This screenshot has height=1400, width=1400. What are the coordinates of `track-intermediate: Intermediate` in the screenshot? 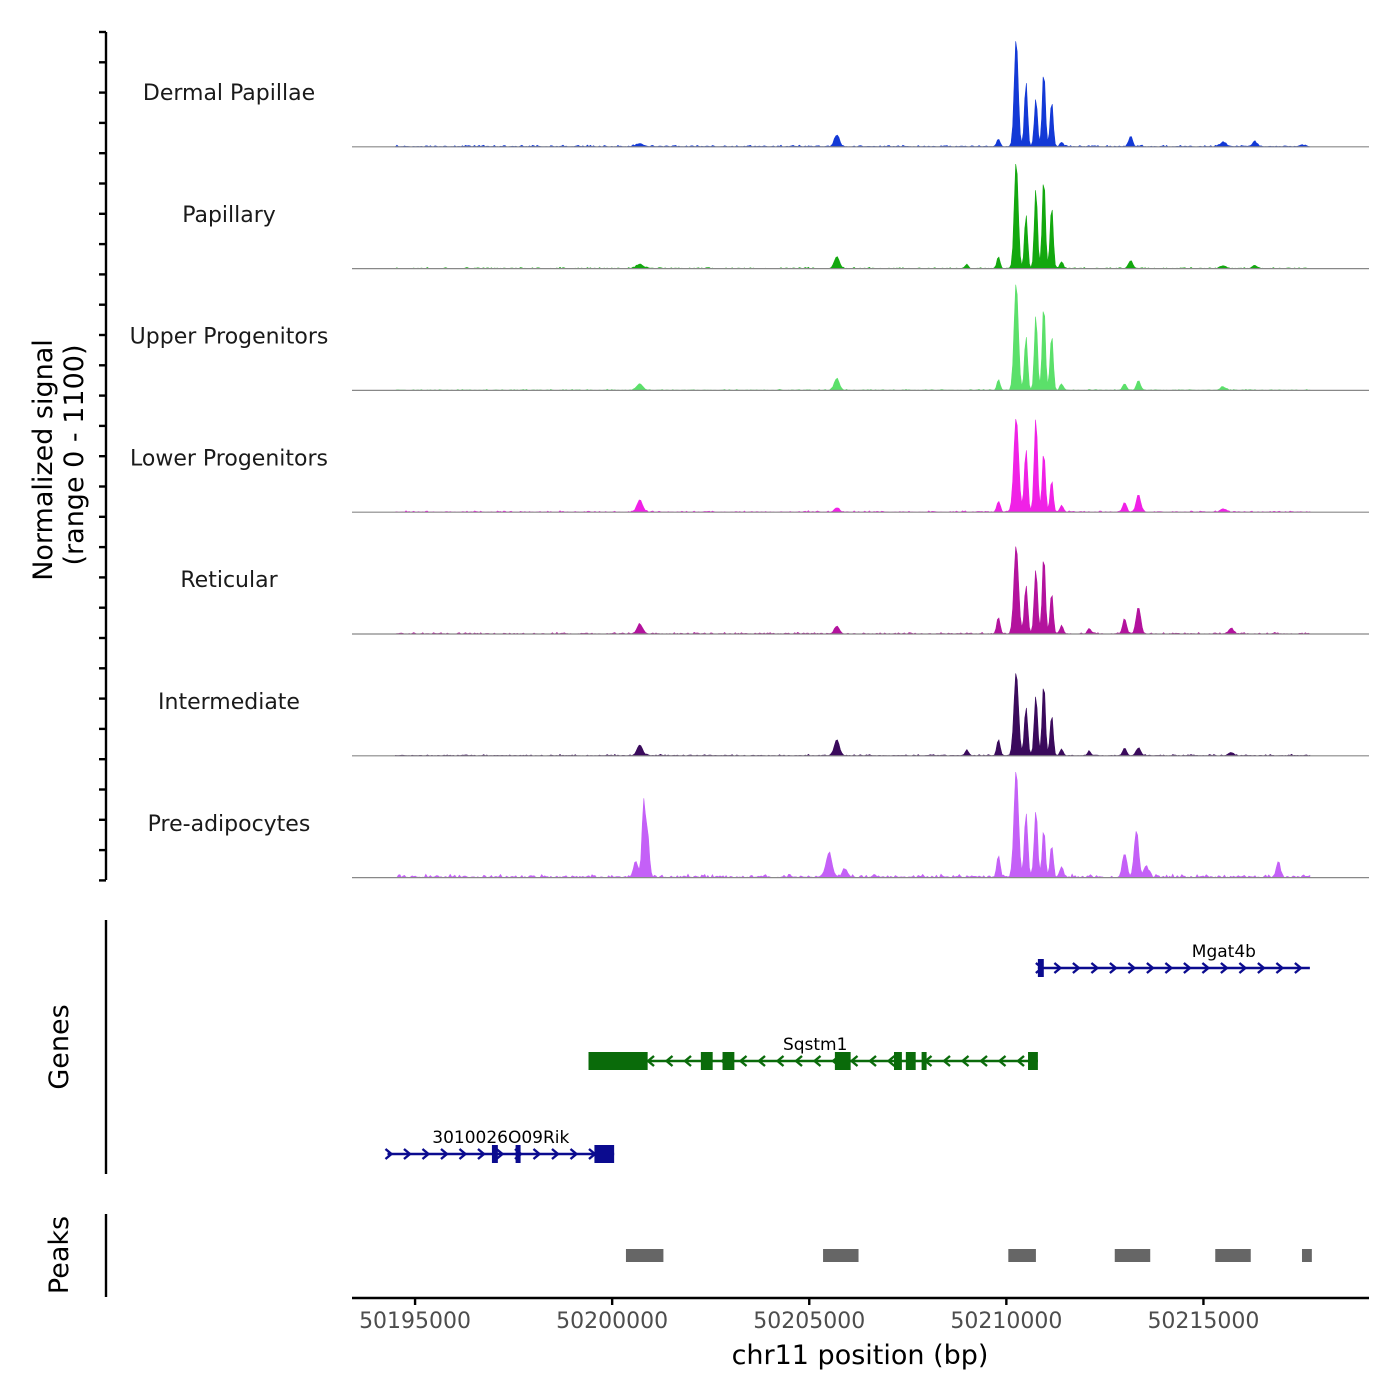 It's located at (763, 715).